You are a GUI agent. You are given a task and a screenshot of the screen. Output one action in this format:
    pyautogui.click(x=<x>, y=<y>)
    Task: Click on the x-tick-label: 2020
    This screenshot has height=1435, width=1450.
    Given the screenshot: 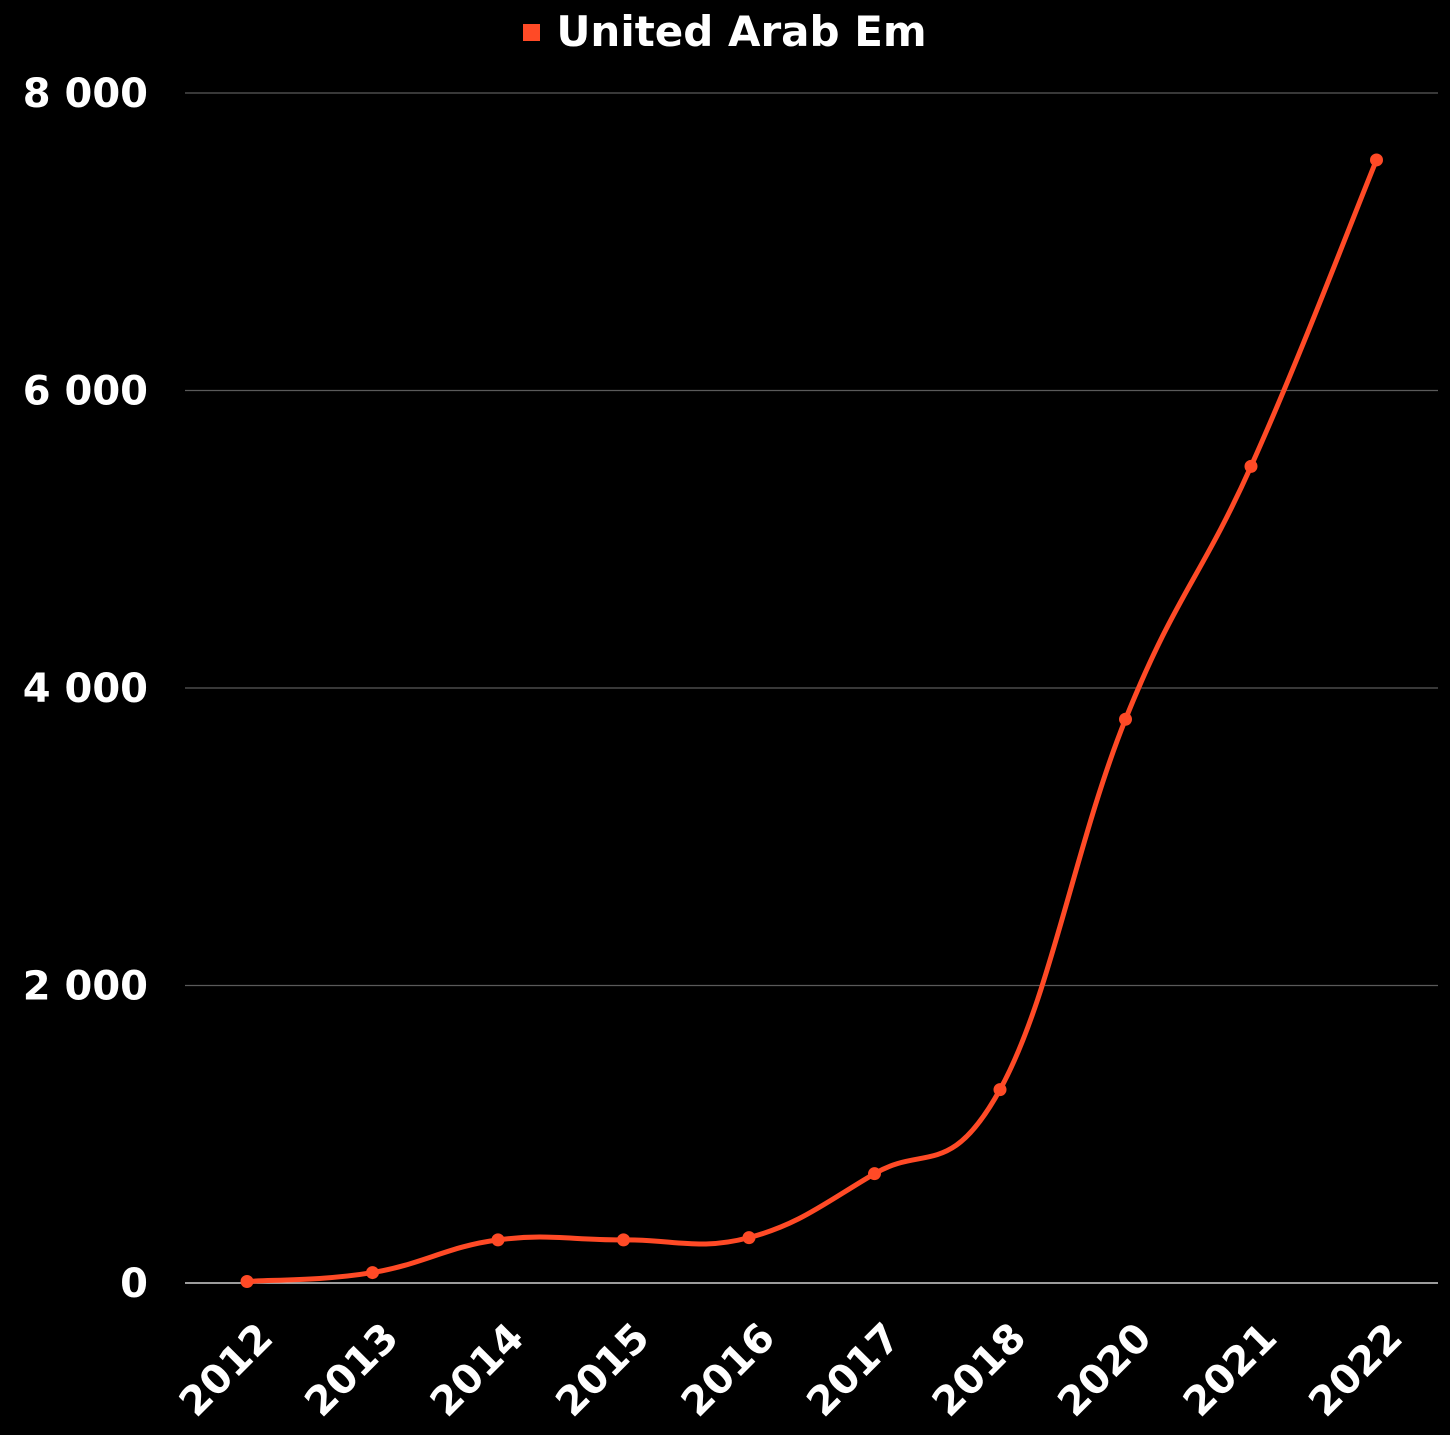 What is the action you would take?
    pyautogui.click(x=1104, y=1370)
    